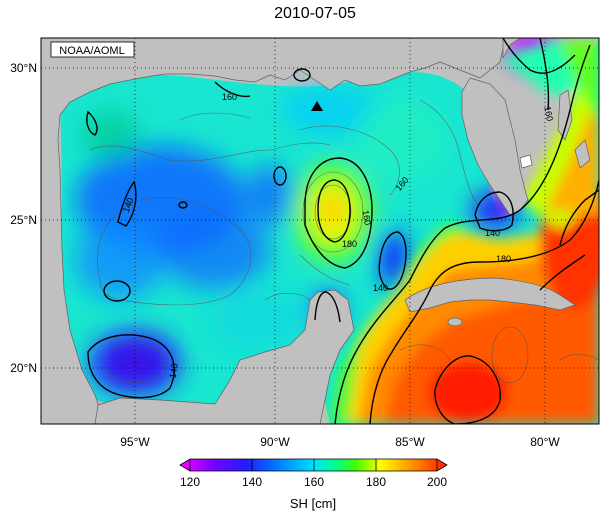 The height and width of the screenshot is (520, 600). I want to click on colorbar: 120 140 160 180 200 SH [cm], so click(313, 484).